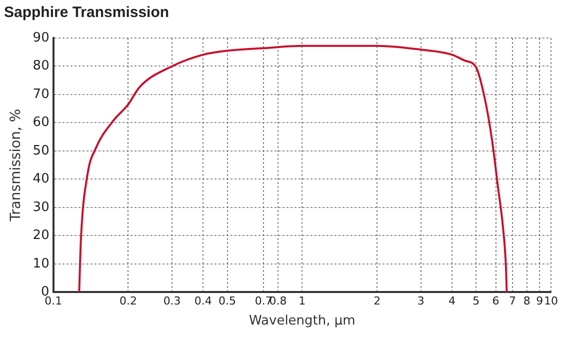 Image resolution: width=563 pixels, height=337 pixels. What do you see at coordinates (377, 301) in the screenshot?
I see `x-tick-label: 2` at bounding box center [377, 301].